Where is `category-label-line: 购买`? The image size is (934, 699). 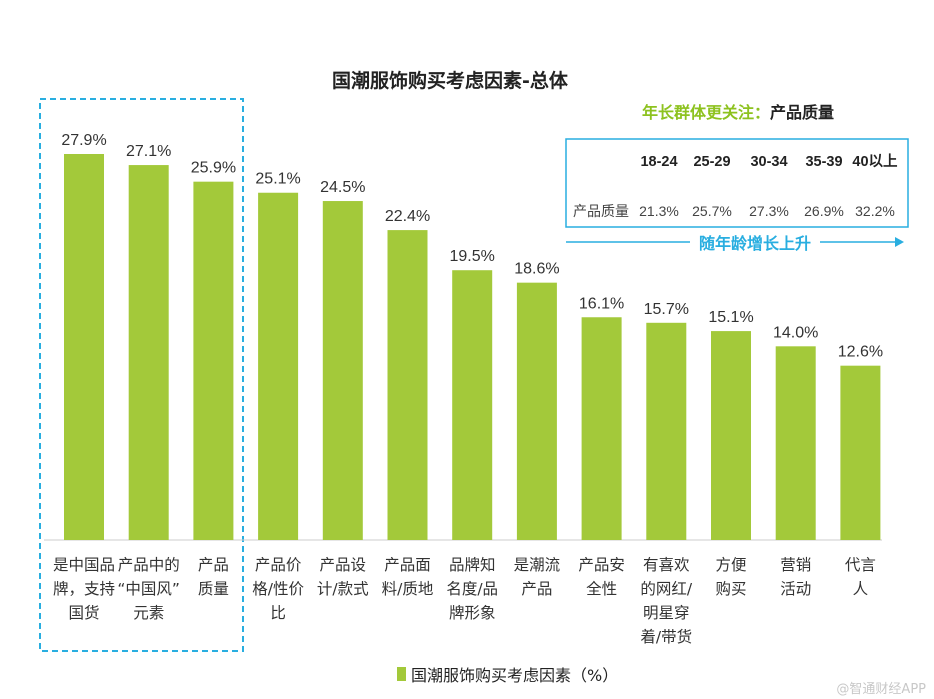
category-label-line: 购买 is located at coordinates (730, 589).